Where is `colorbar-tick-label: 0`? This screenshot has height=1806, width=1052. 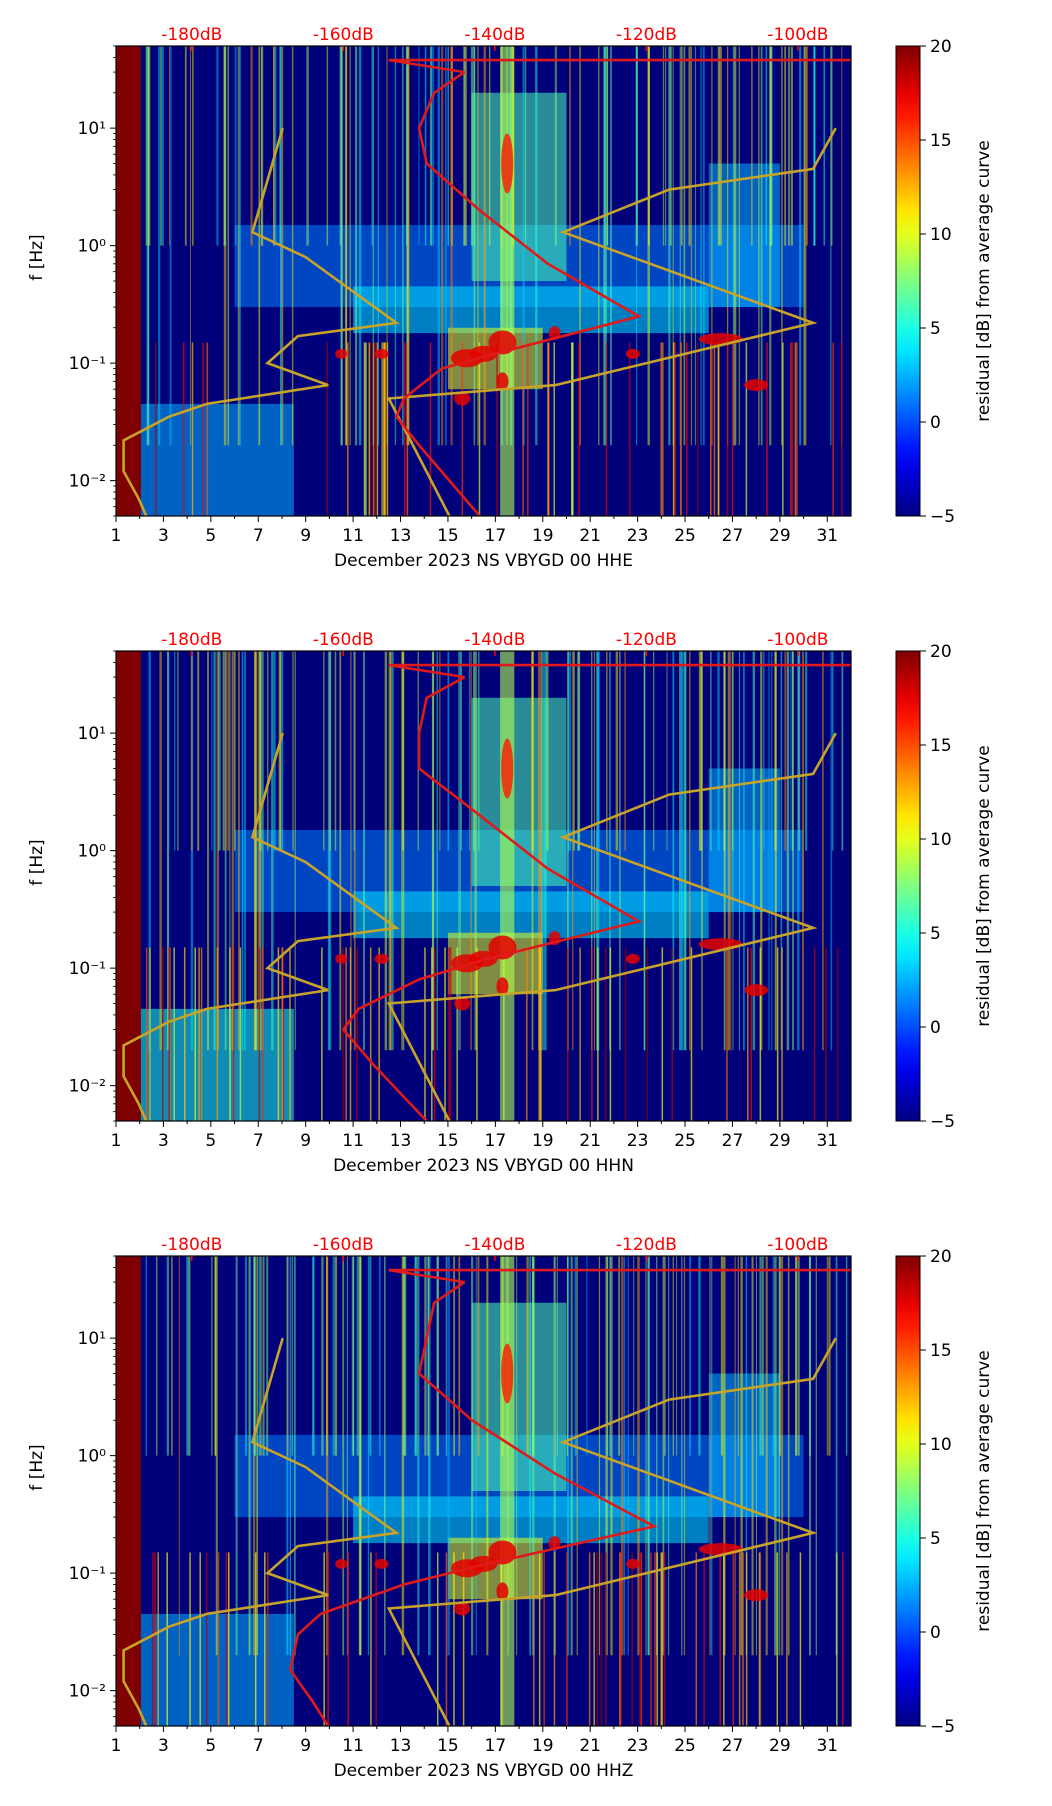 colorbar-tick-label: 0 is located at coordinates (935, 423).